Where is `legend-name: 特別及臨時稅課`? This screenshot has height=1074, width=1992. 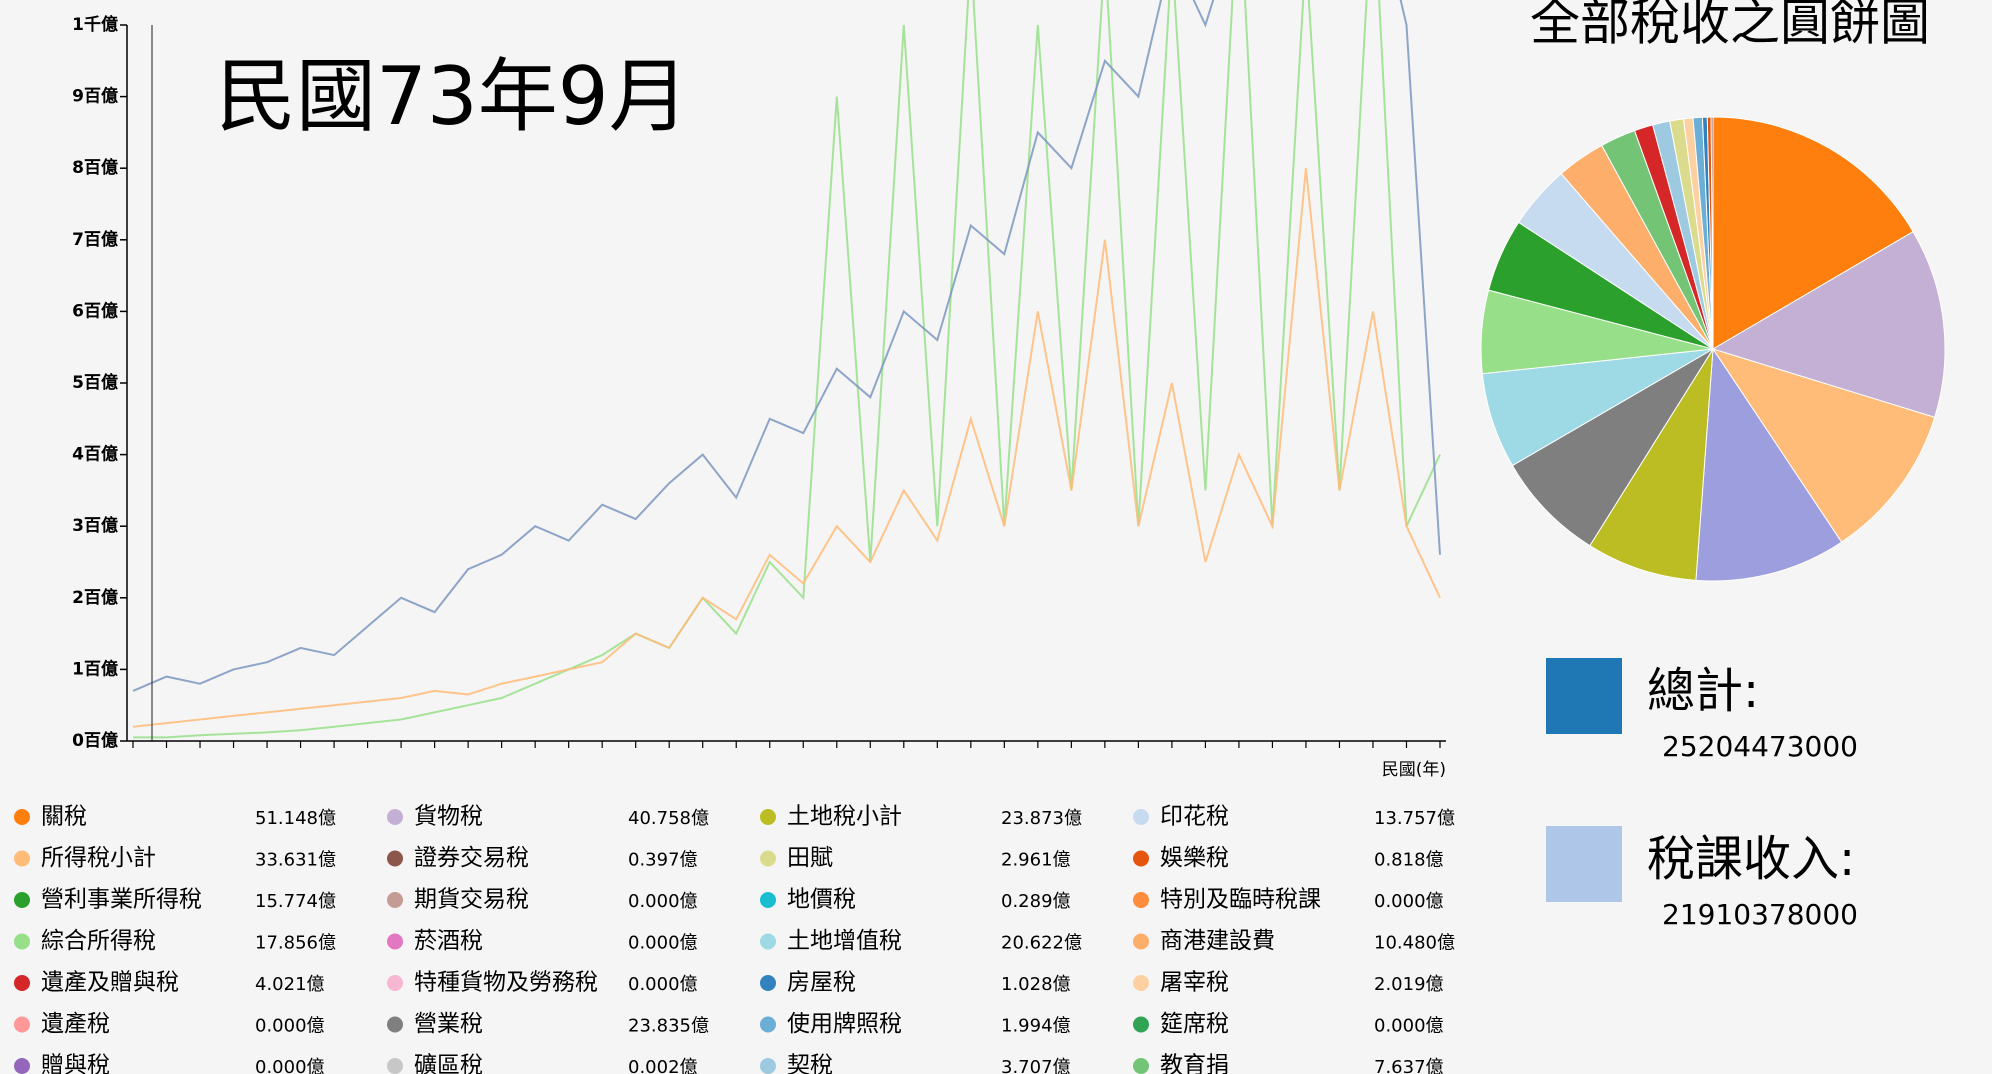 legend-name: 特別及臨時稅課 is located at coordinates (1240, 900).